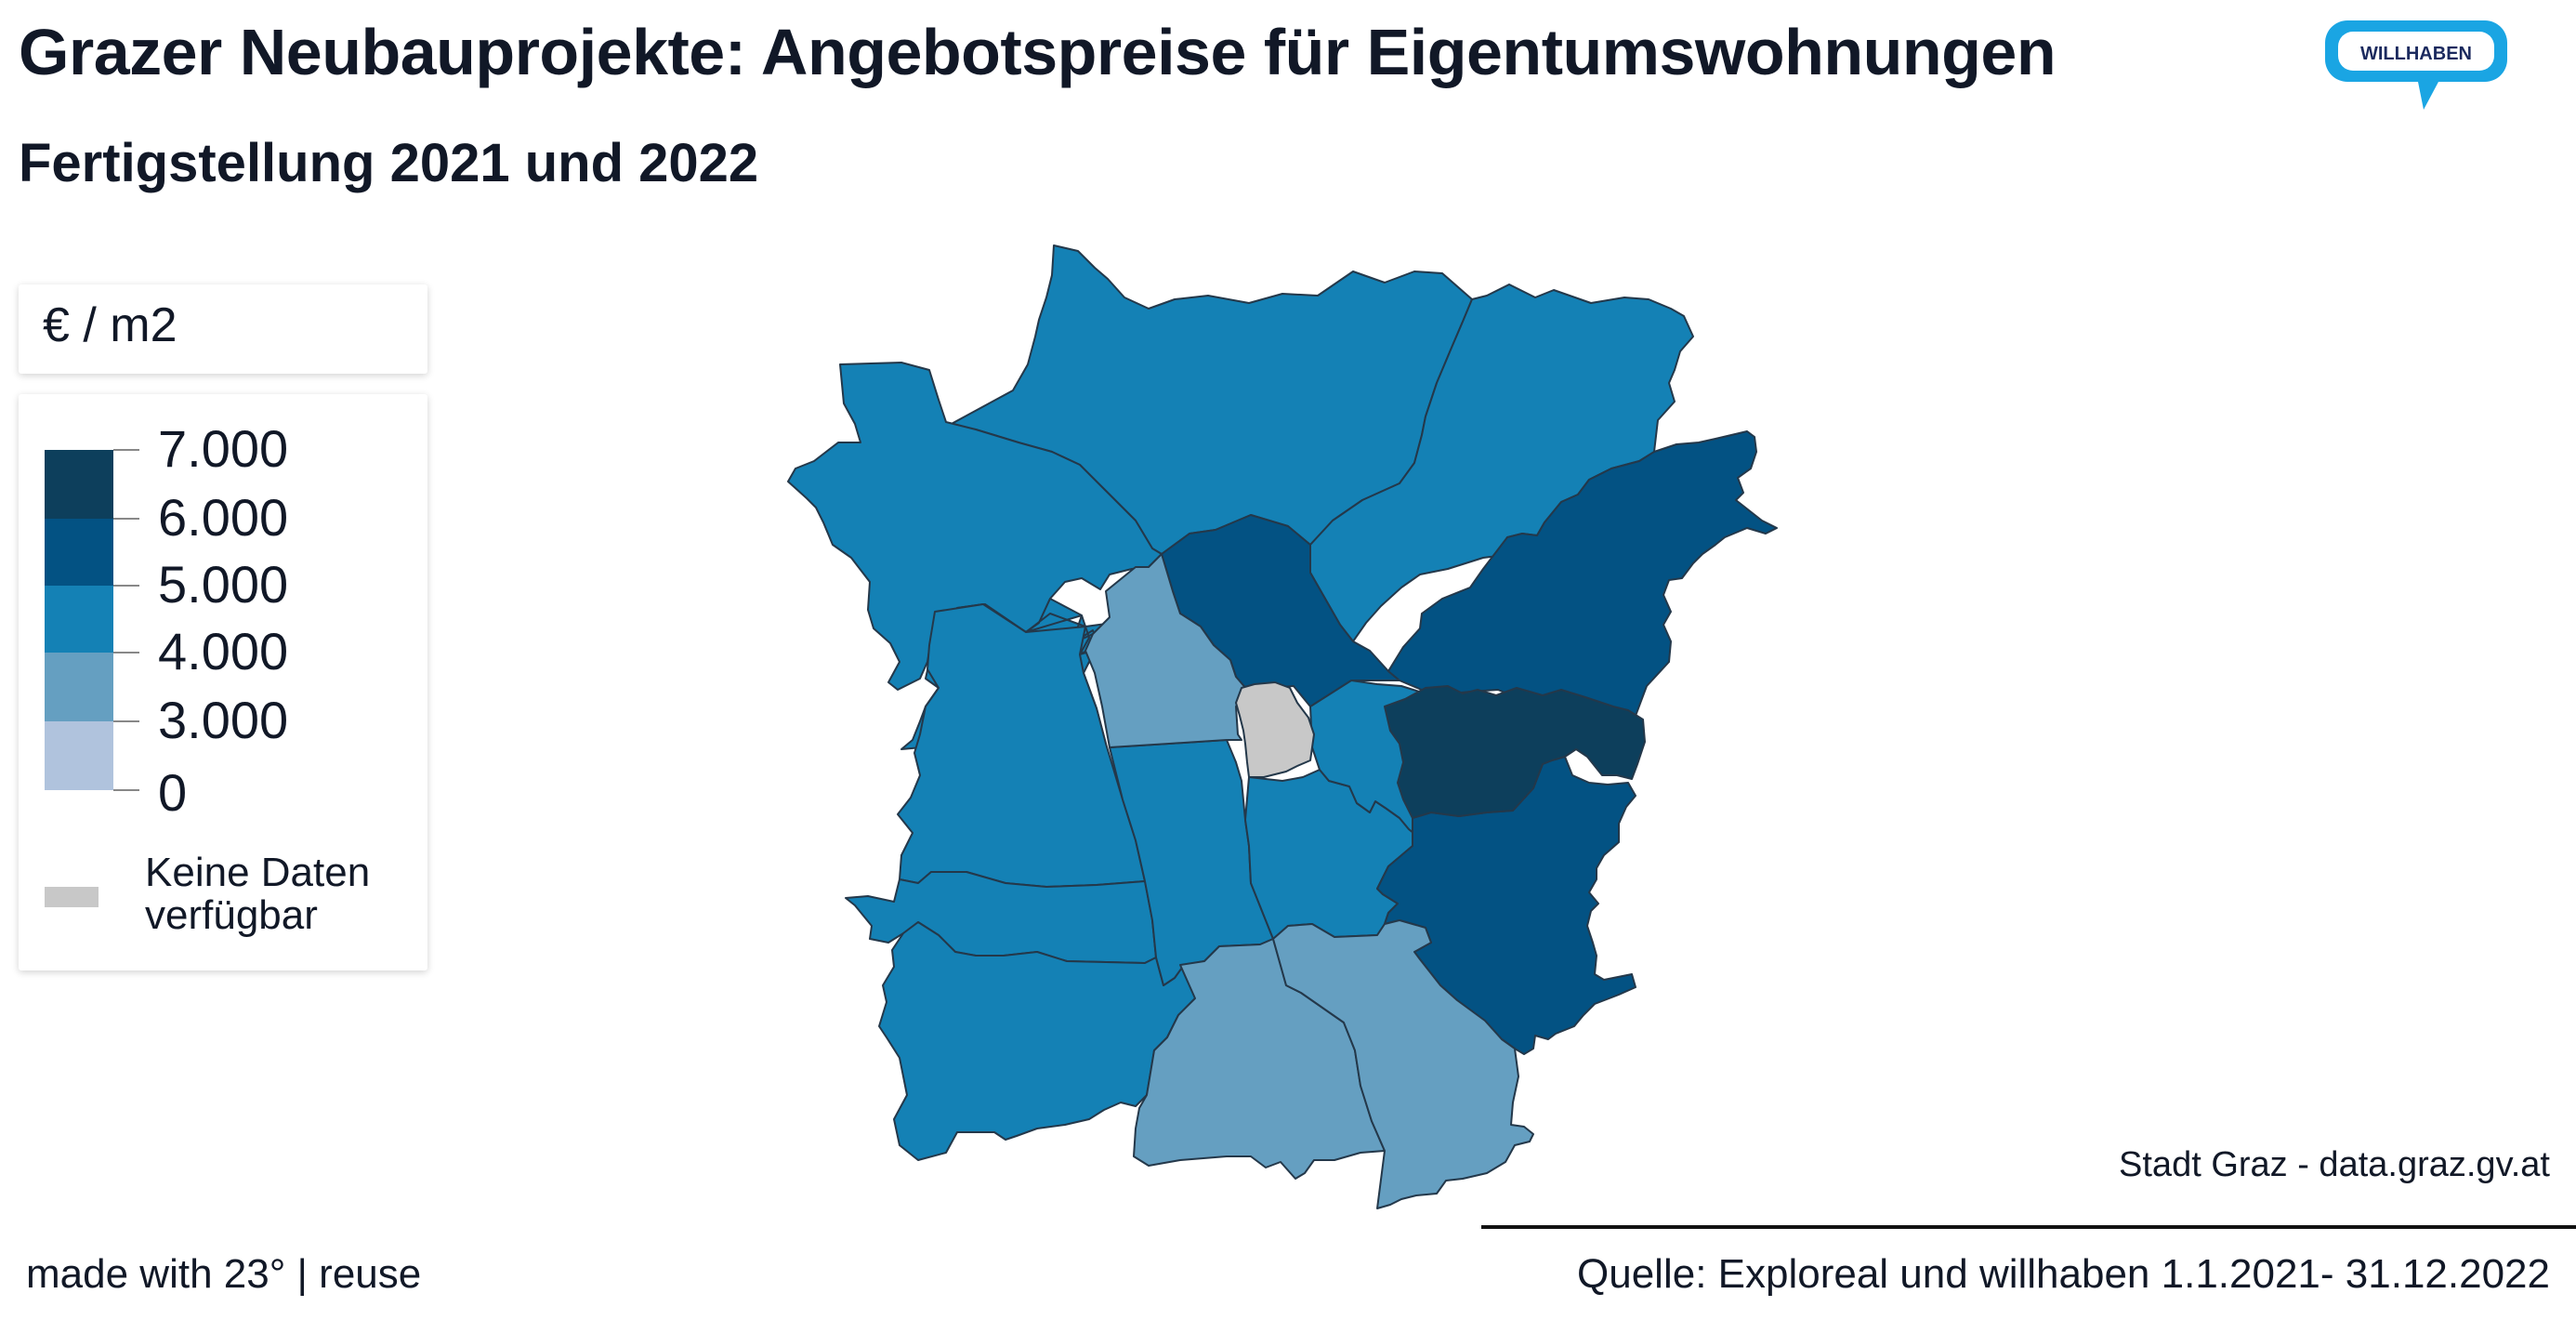  I want to click on svg-text: WILLHABEN, so click(2416, 54).